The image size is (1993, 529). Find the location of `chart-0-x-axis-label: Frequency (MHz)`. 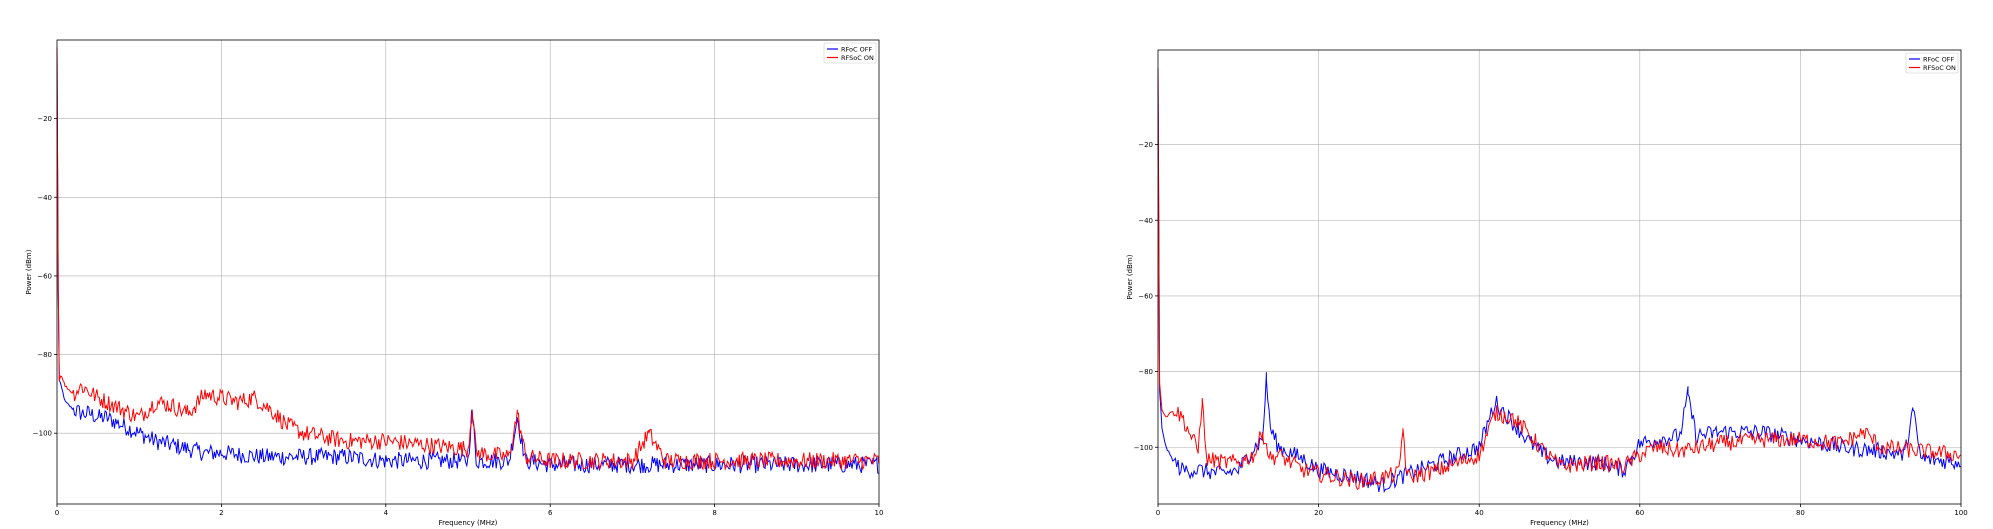

chart-0-x-axis-label: Frequency (MHz) is located at coordinates (468, 523).